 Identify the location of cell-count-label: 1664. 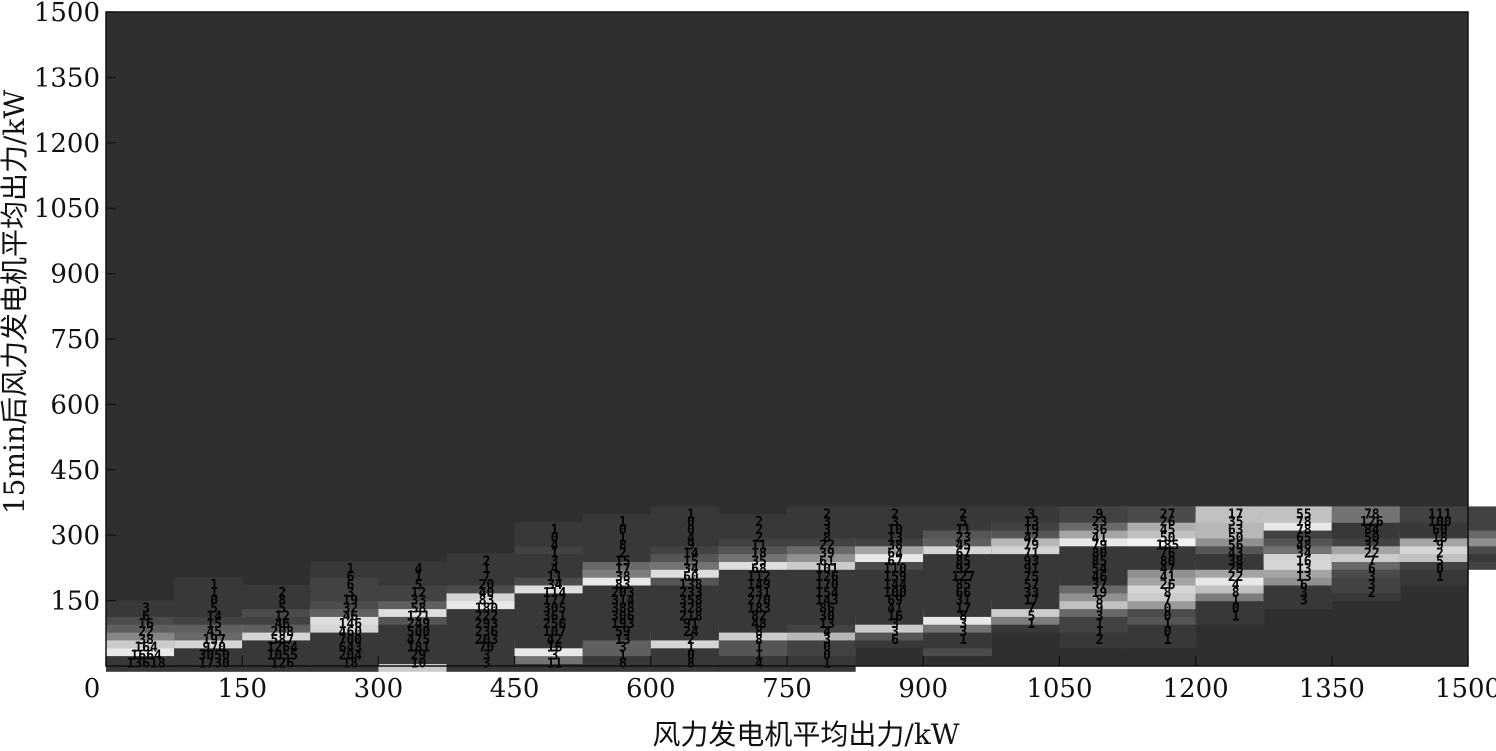
(145, 656).